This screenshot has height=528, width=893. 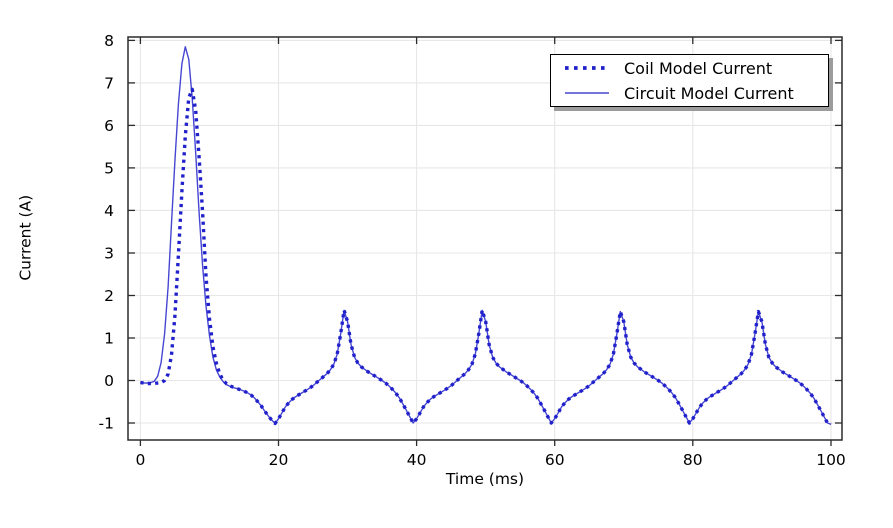 What do you see at coordinates (698, 68) in the screenshot?
I see `legend-label-coil: Coil Model Current` at bounding box center [698, 68].